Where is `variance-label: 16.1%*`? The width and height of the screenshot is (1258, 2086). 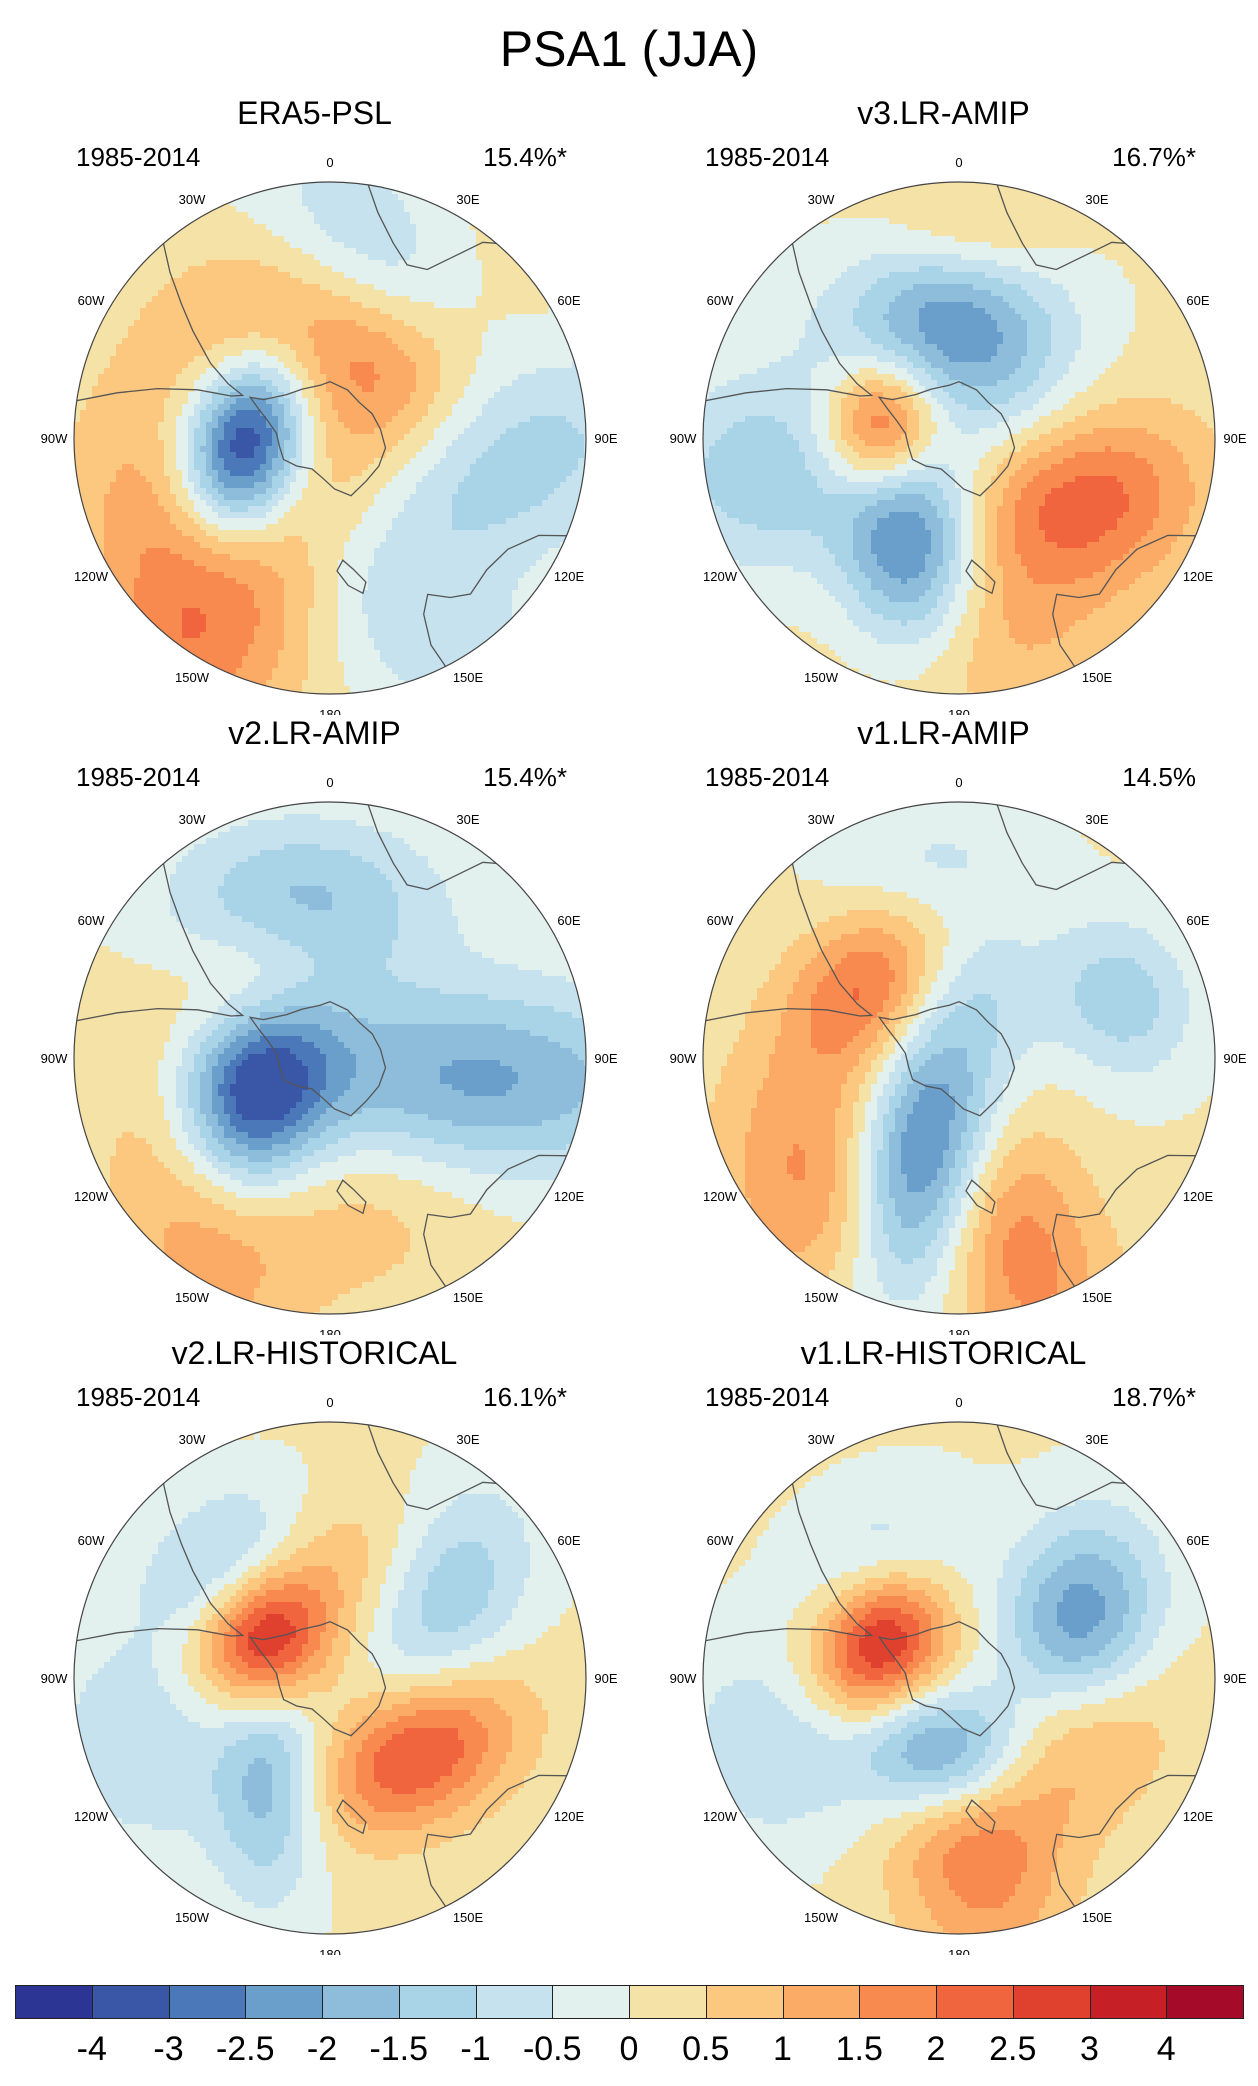
variance-label: 16.1%* is located at coordinates (525, 1397).